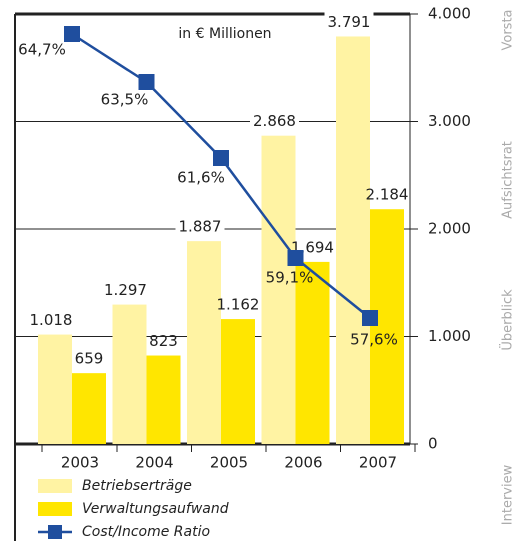  Describe the element at coordinates (238, 305) in the screenshot. I see `data-label: 1.162` at that location.